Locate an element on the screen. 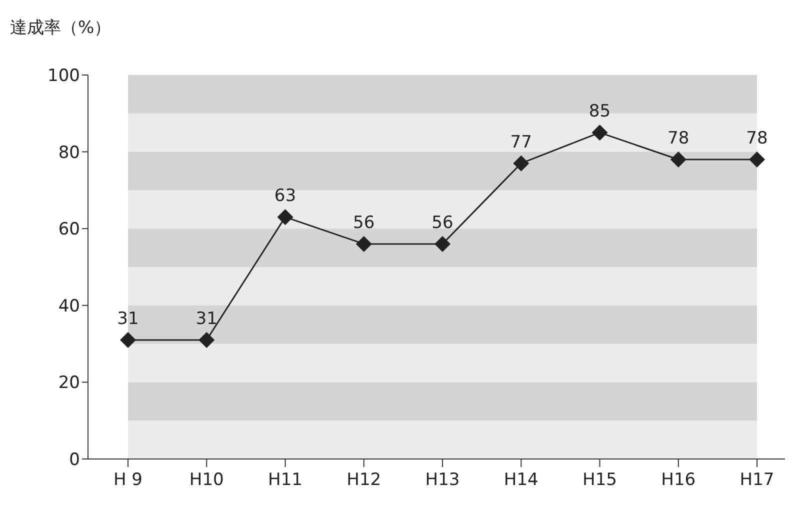 The height and width of the screenshot is (507, 801). x-tick-label: H13 is located at coordinates (442, 480).